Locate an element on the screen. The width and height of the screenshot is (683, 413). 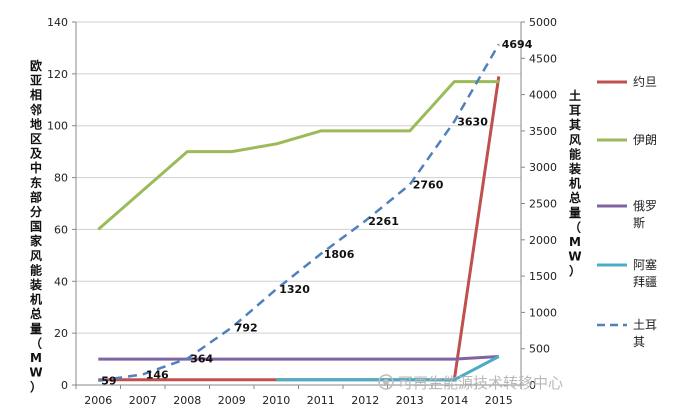
data-label: 3630 is located at coordinates (472, 121).